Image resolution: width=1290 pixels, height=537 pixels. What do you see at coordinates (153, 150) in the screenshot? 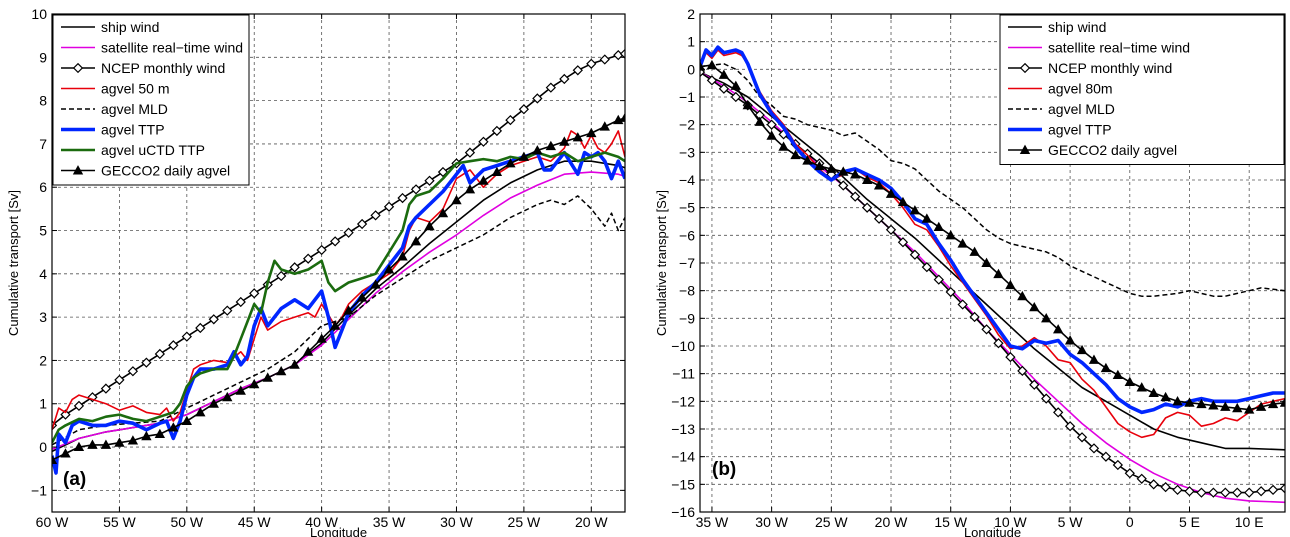
I see `legend-entry: agvel uCTD TTP` at bounding box center [153, 150].